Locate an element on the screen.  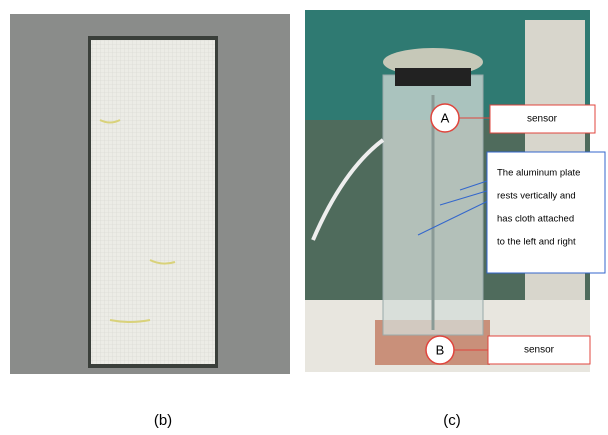
marker: B is located at coordinates (440, 349).